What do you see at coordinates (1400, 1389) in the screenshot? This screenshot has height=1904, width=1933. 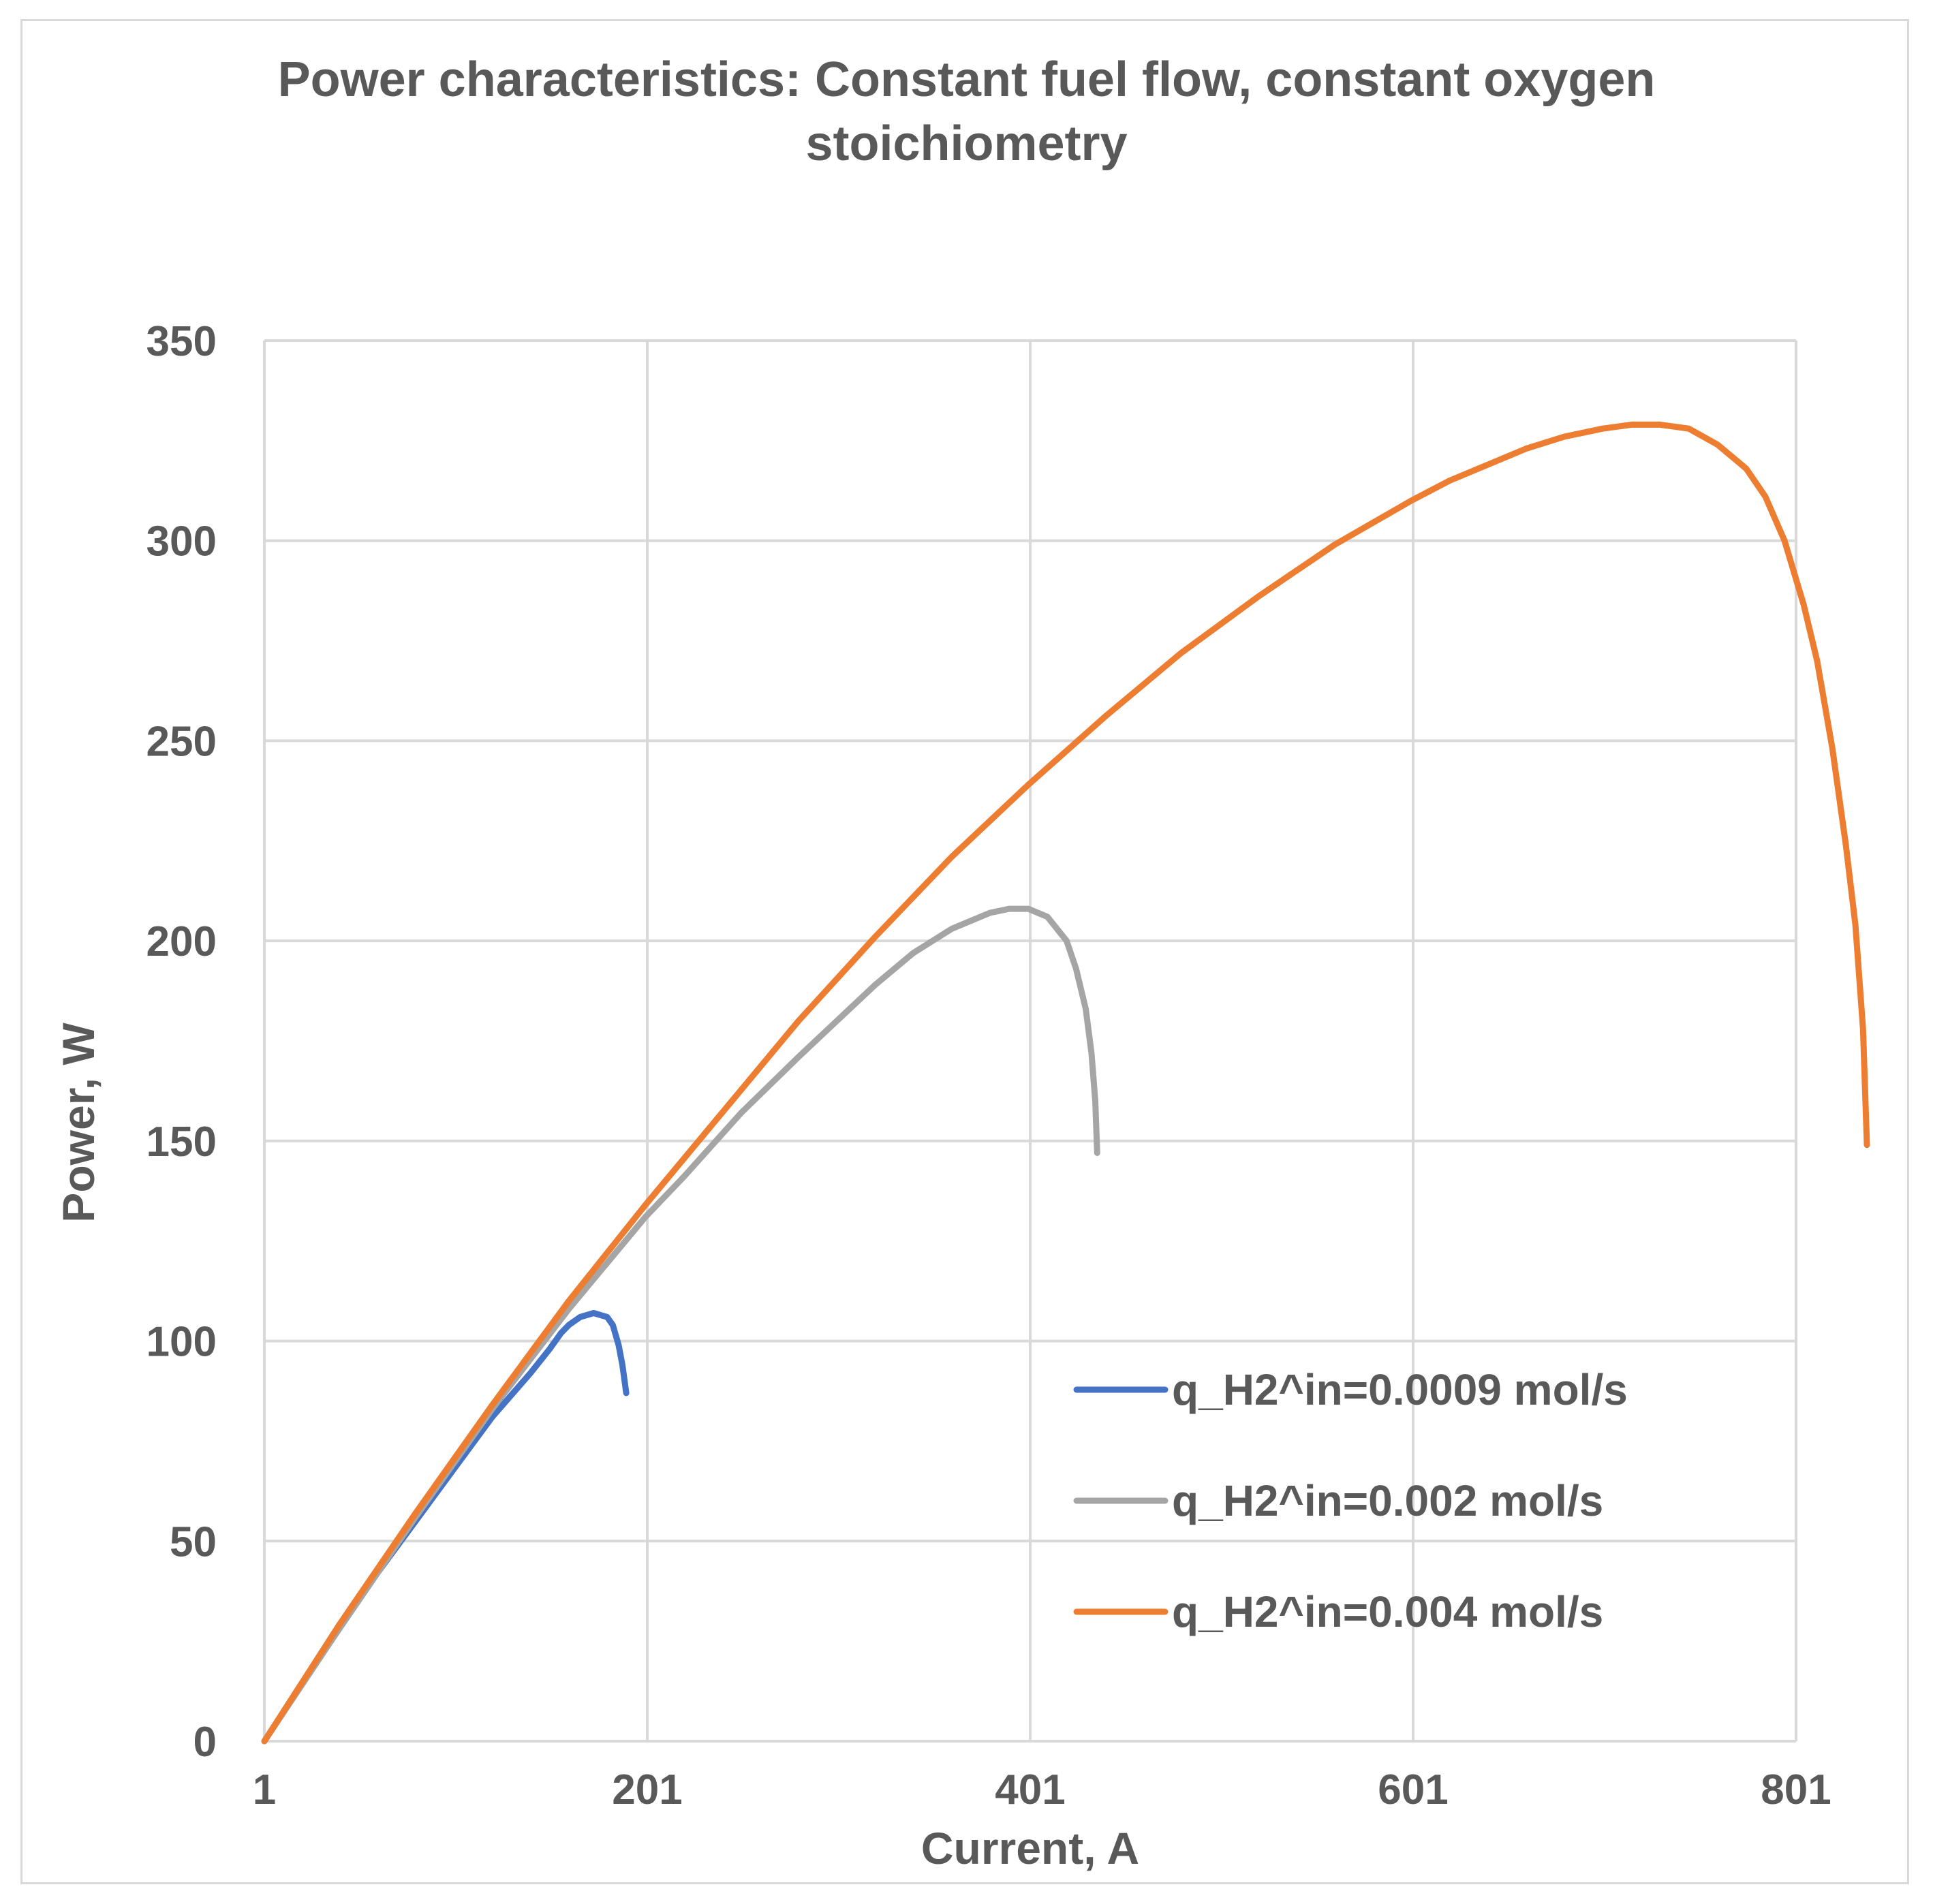 I see `legend-label-1: q_H2^in=0.0009 mol/s` at bounding box center [1400, 1389].